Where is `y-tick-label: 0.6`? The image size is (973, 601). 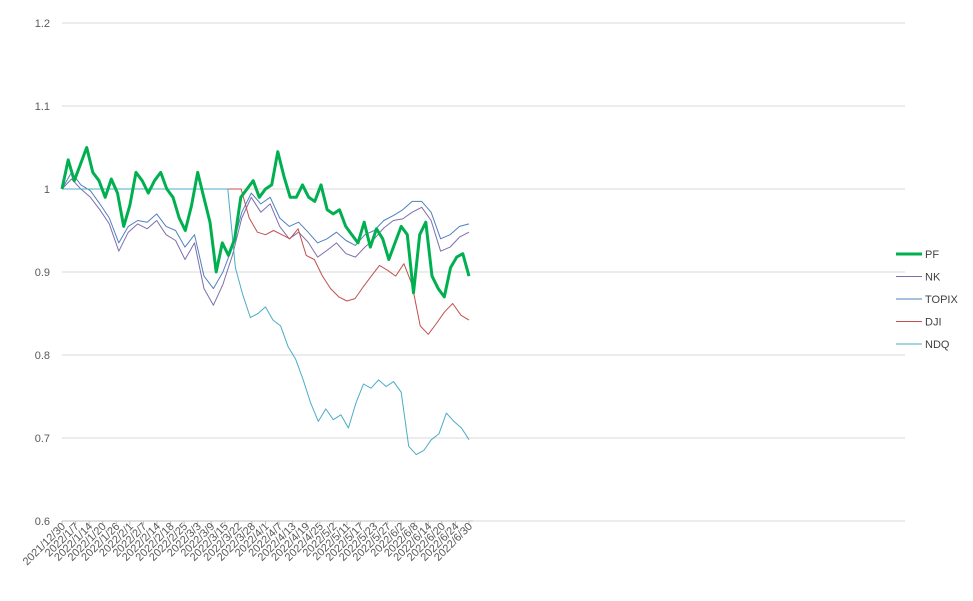
y-tick-label: 0.6 is located at coordinates (42, 522).